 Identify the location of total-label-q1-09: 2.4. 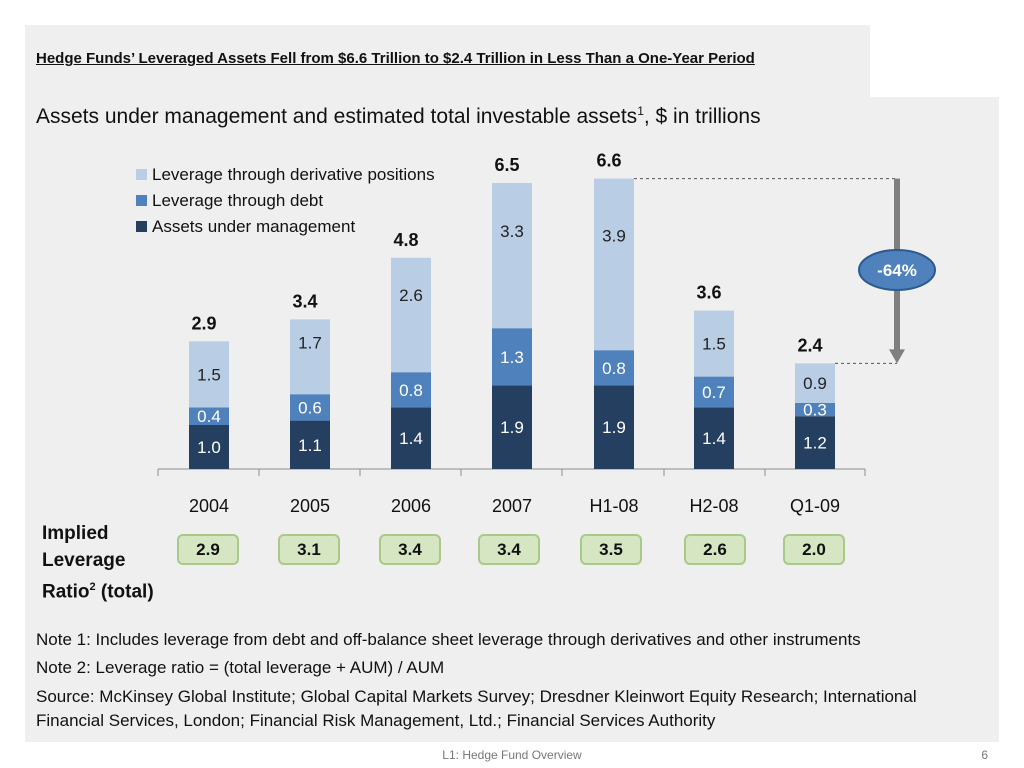
(809, 345).